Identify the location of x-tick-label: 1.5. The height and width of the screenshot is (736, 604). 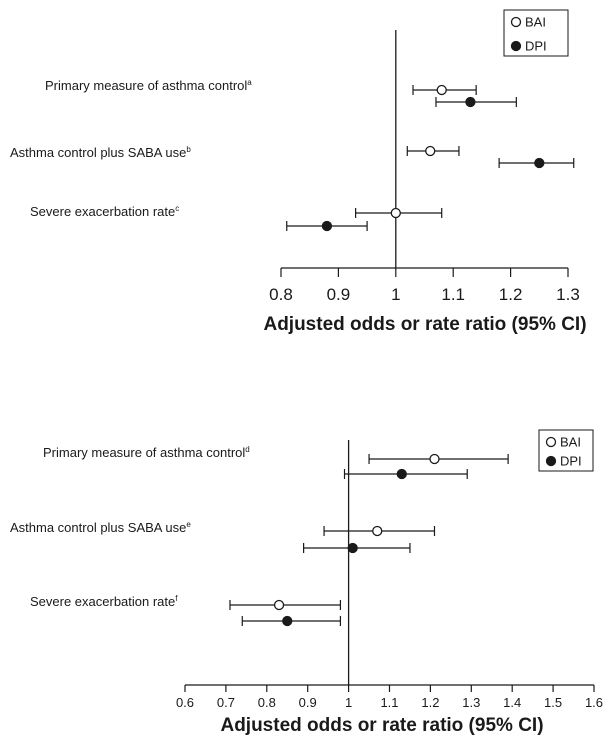
(553, 702).